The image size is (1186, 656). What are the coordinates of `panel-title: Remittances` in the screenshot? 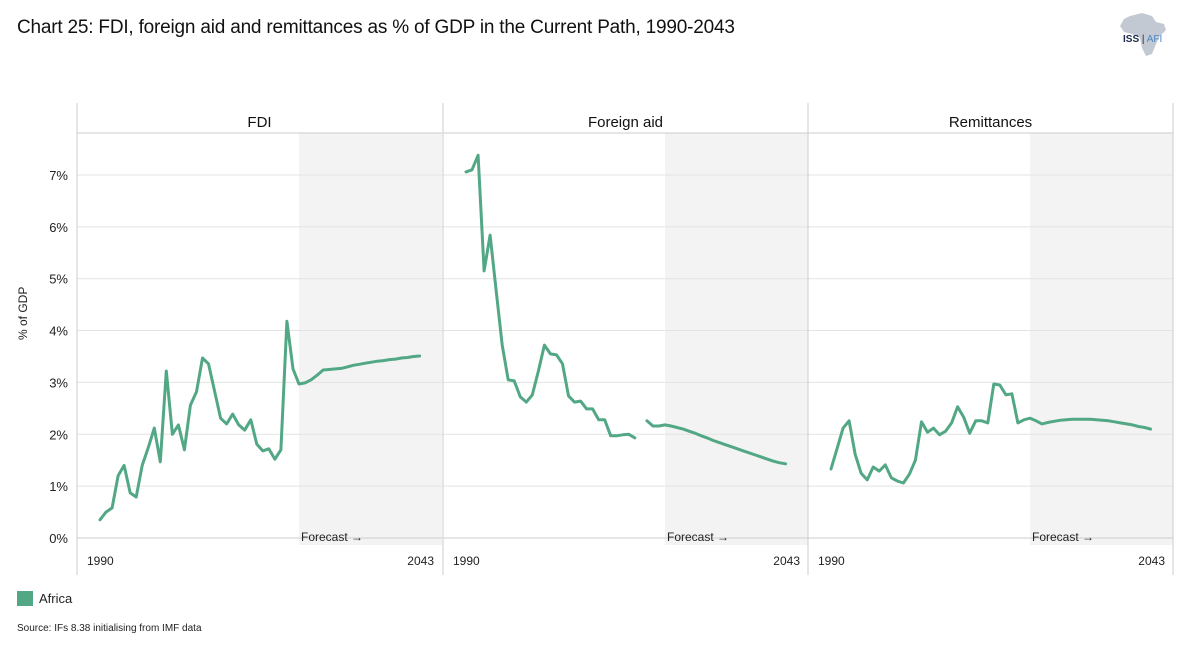 It's located at (990, 122).